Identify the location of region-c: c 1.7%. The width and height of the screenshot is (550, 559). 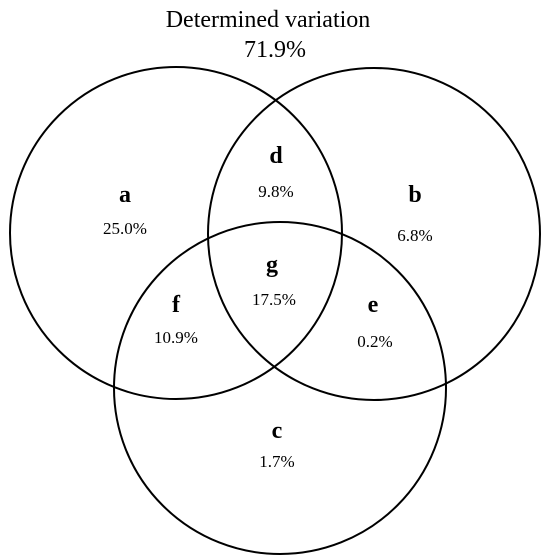
(276, 444).